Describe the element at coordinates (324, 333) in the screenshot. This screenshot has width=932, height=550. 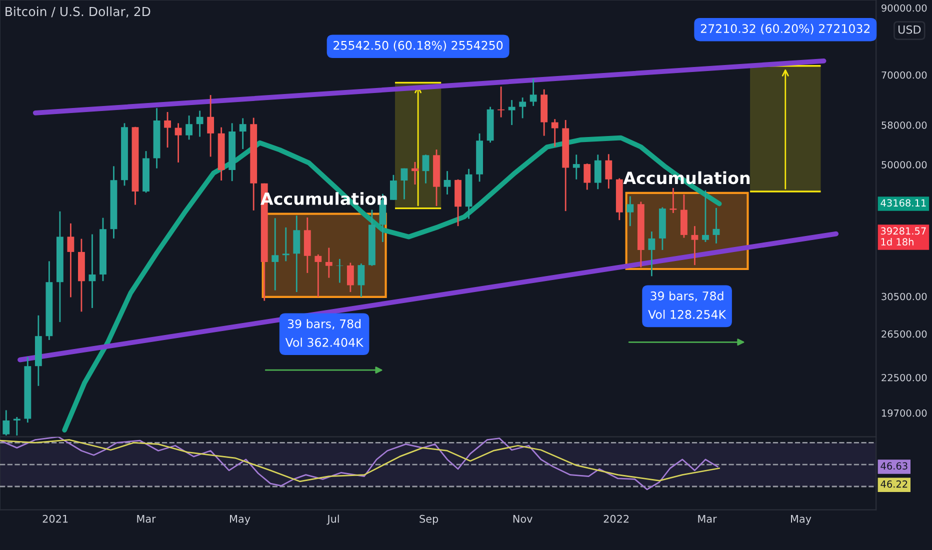
I see `annotation: 39 bars, 78d Vol 362.404K` at that location.